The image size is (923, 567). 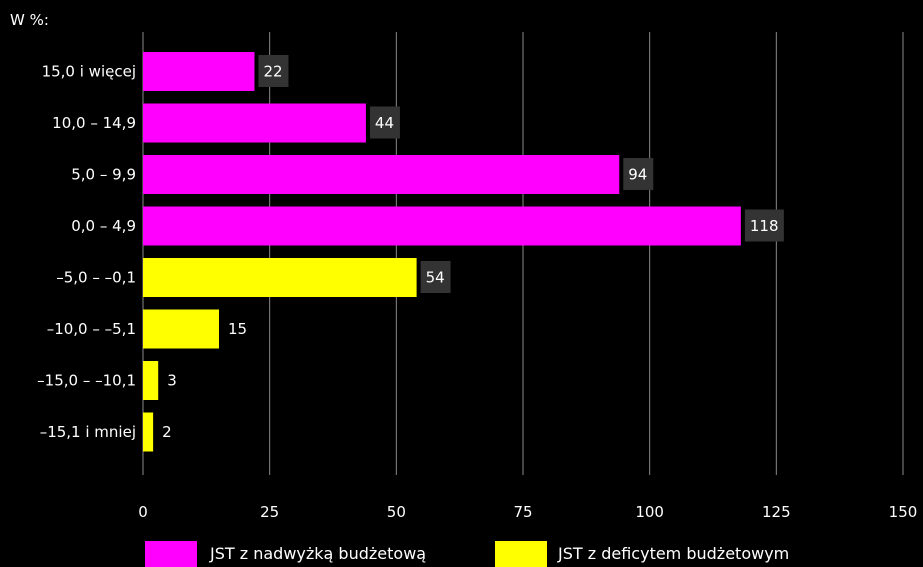 I want to click on x-tick-labels: 0 25 50 75 100 125 150, so click(x=527, y=512).